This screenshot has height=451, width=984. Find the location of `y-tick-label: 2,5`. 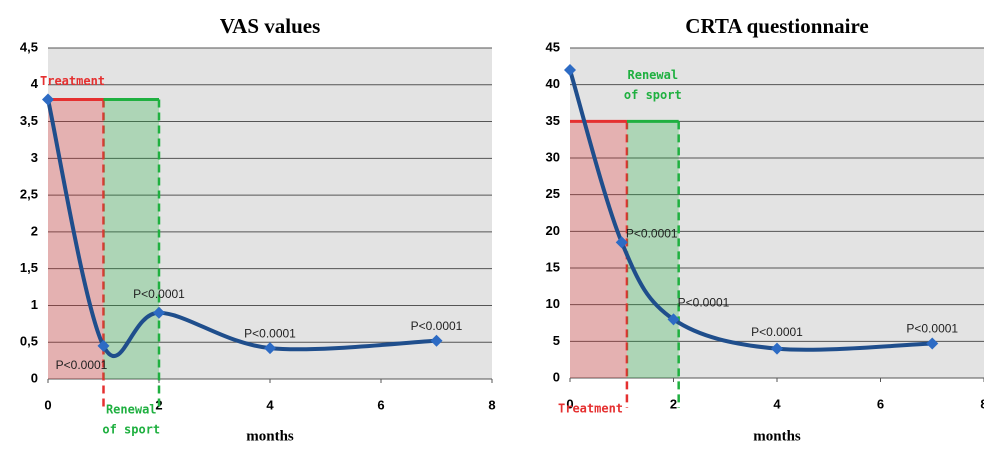

y-tick-label: 2,5 is located at coordinates (29, 194).